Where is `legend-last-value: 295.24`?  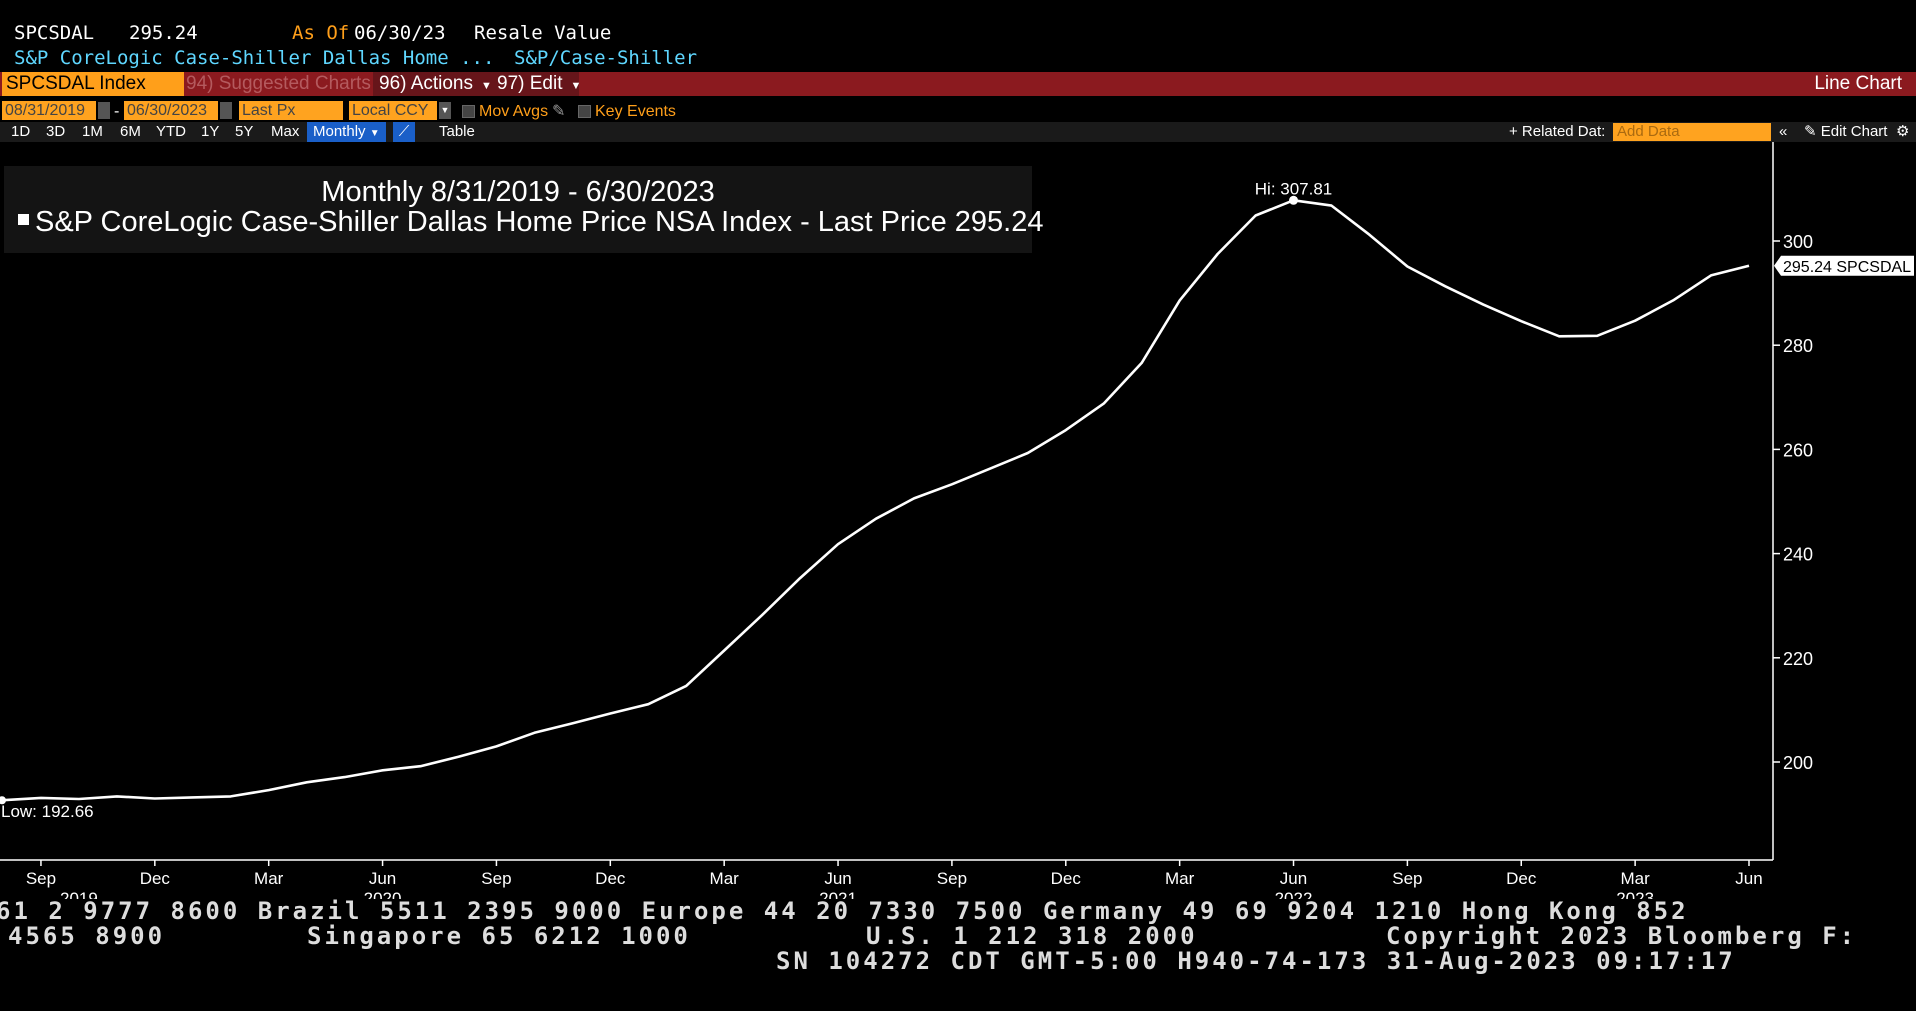 legend-last-value: 295.24 is located at coordinates (999, 222).